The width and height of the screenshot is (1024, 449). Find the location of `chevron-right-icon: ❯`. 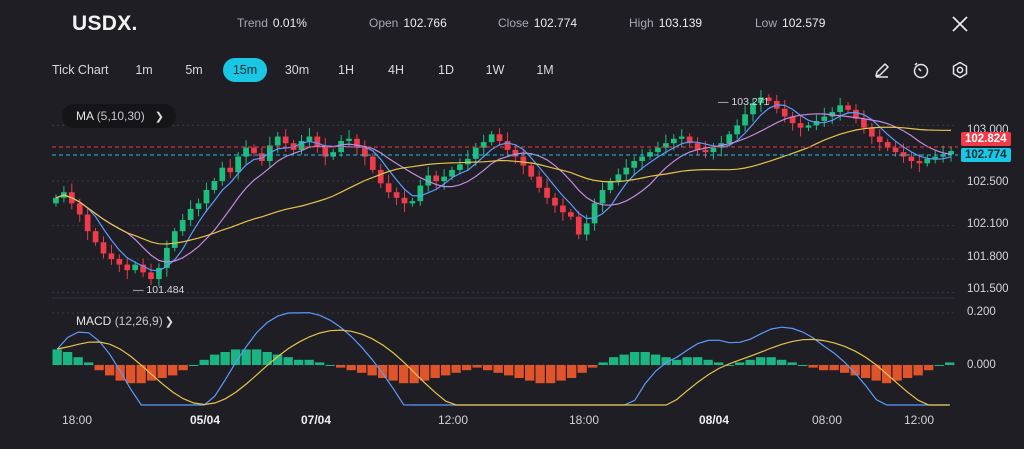

chevron-right-icon: ❯ is located at coordinates (169, 322).